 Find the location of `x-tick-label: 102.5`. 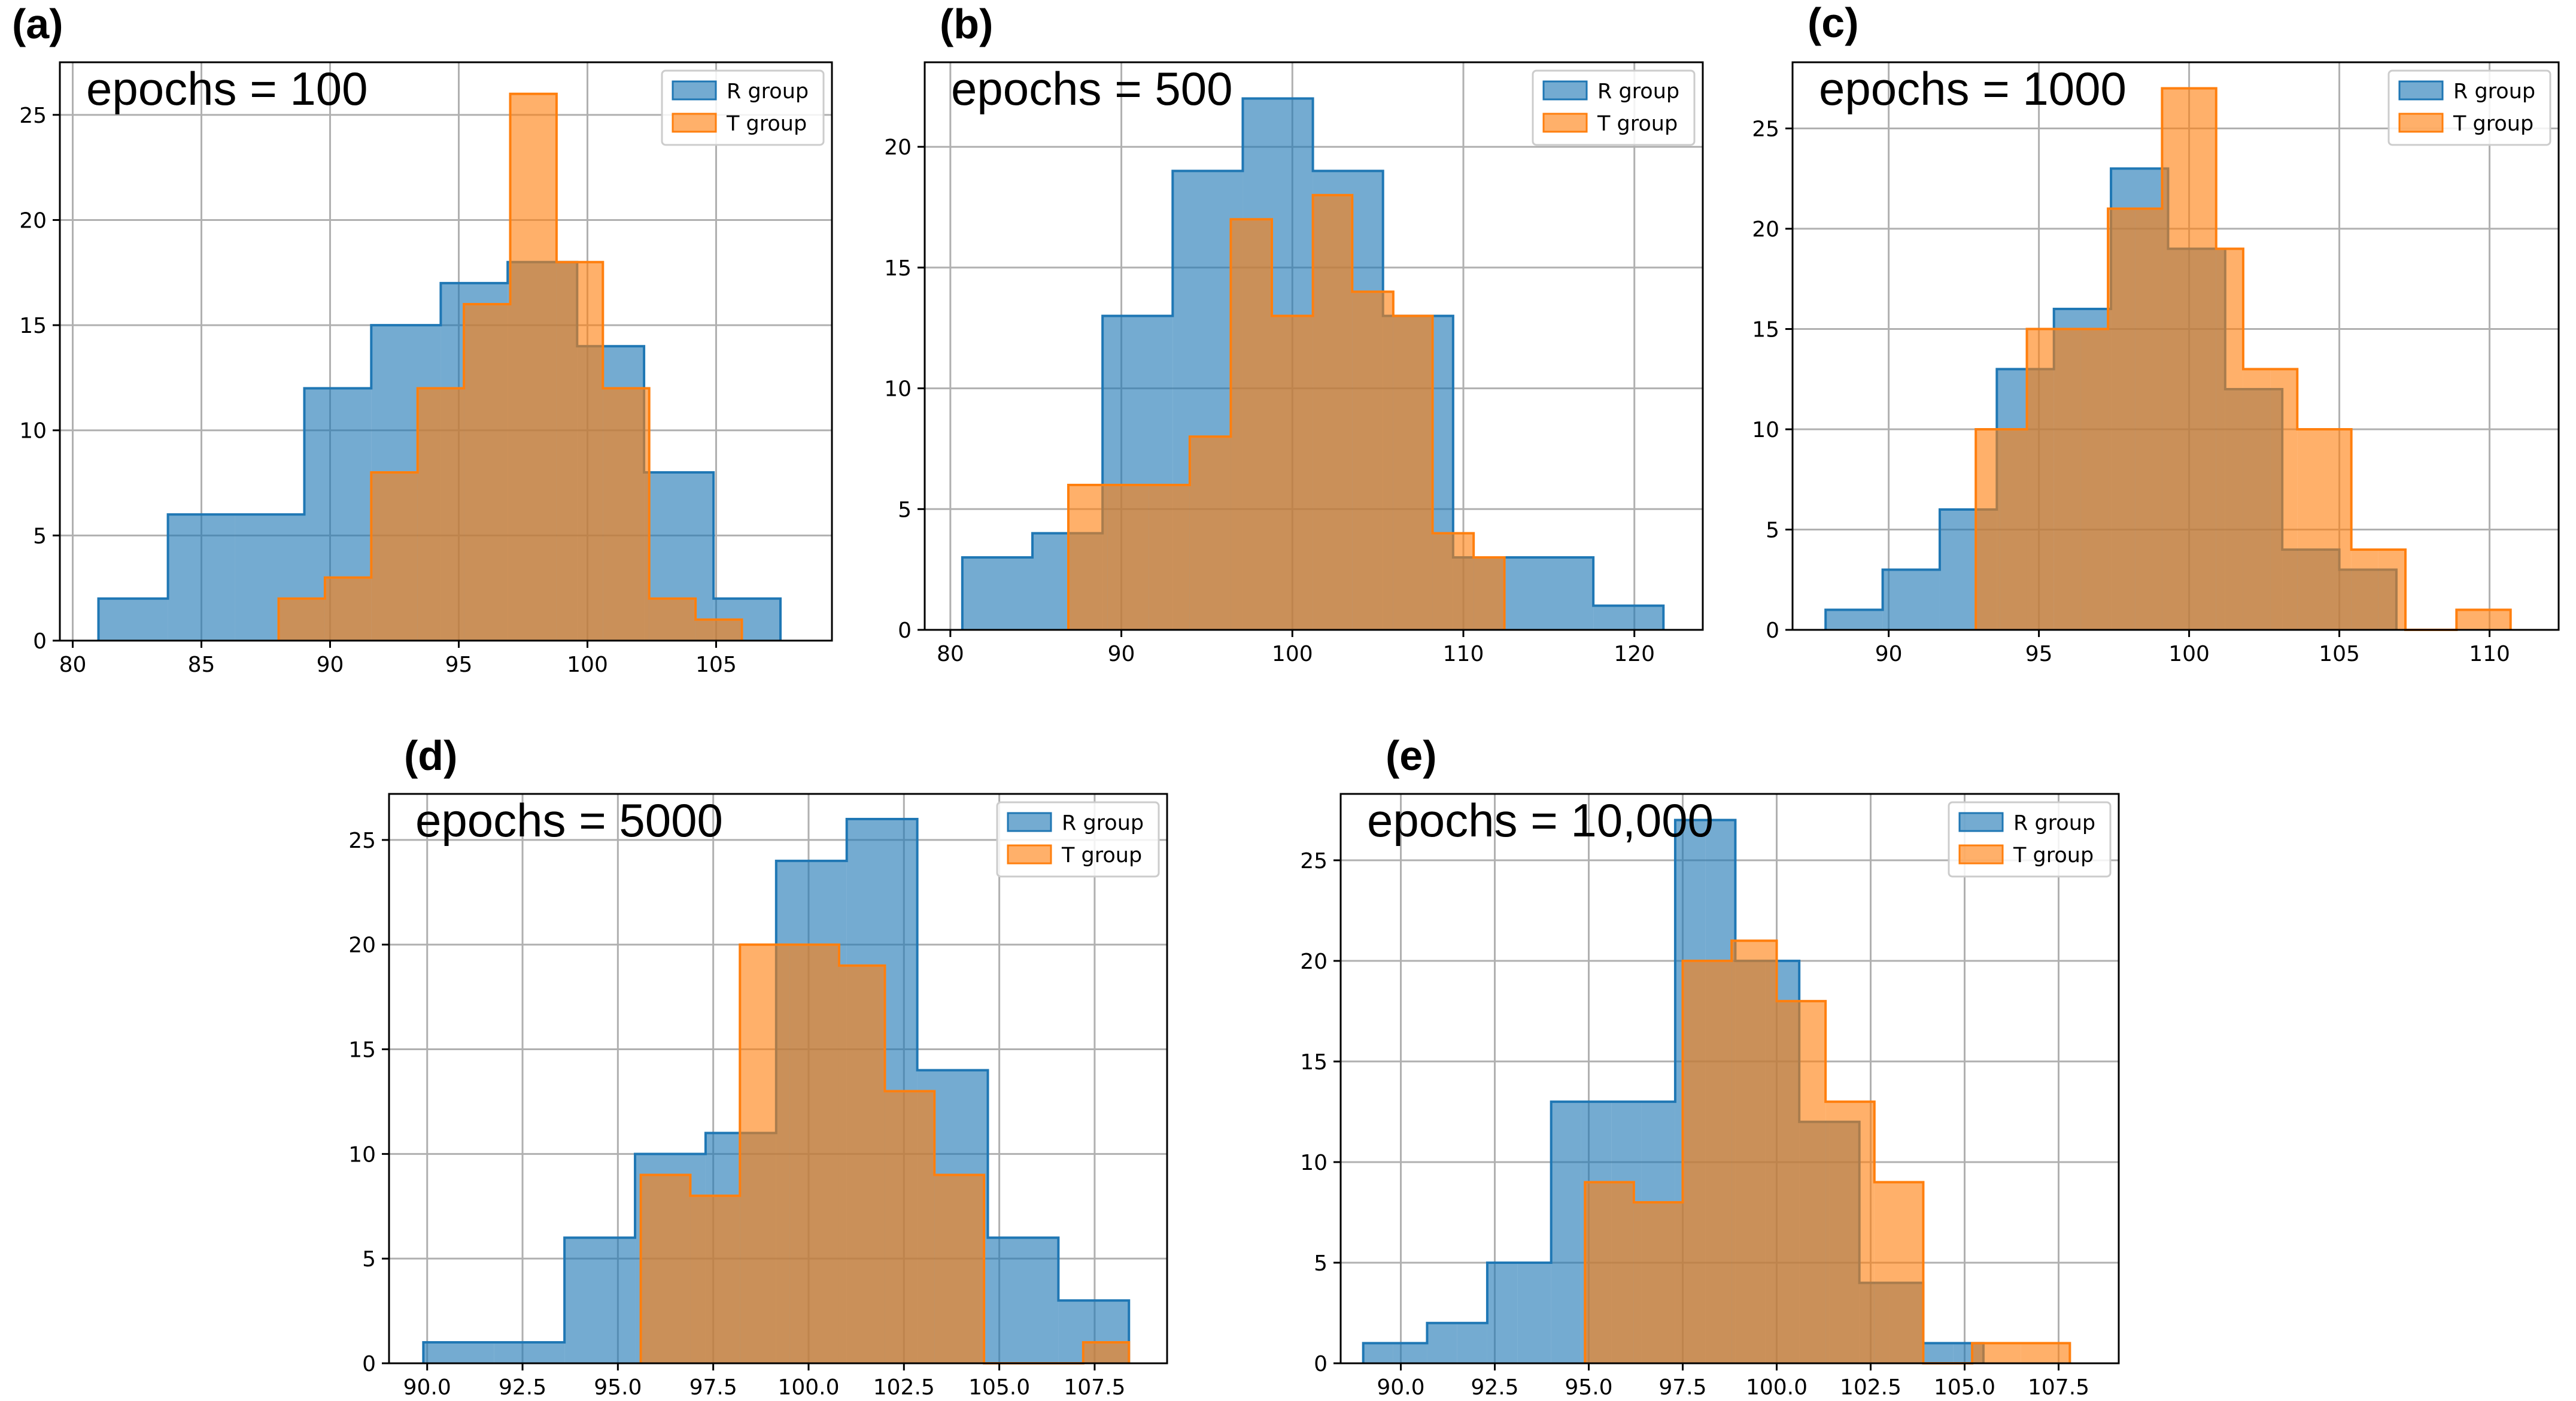

x-tick-label: 102.5 is located at coordinates (1871, 1387).